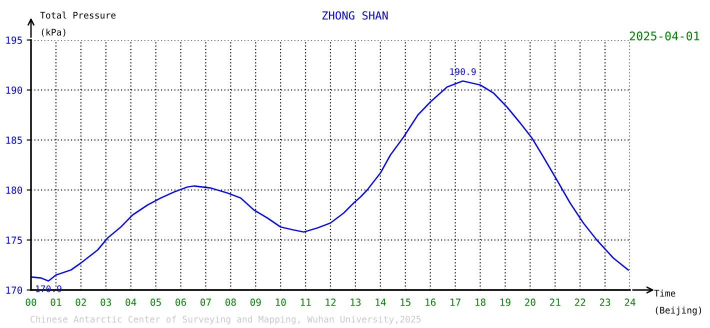 Image resolution: width=710 pixels, height=328 pixels. Describe the element at coordinates (56, 302) in the screenshot. I see `x-tick-label: 01` at that location.